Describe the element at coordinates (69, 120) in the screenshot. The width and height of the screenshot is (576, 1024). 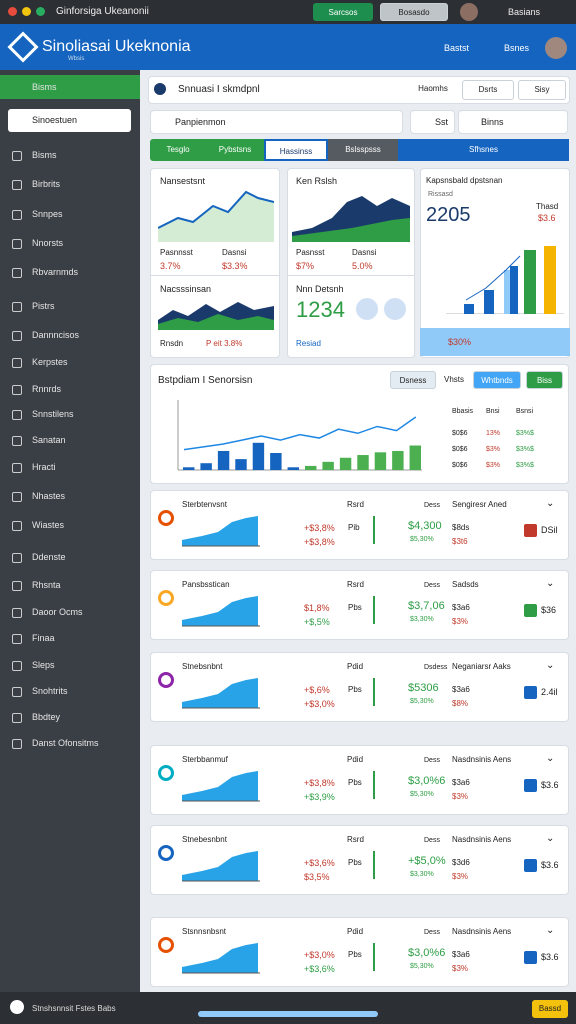
I see `sidebar-search: Sinoestuen` at that location.